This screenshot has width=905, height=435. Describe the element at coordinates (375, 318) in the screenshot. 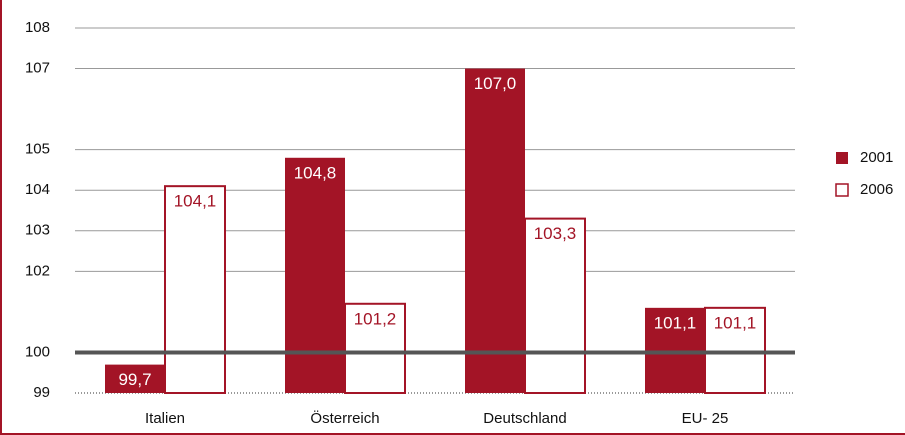

I see `value-label: 101,2` at that location.